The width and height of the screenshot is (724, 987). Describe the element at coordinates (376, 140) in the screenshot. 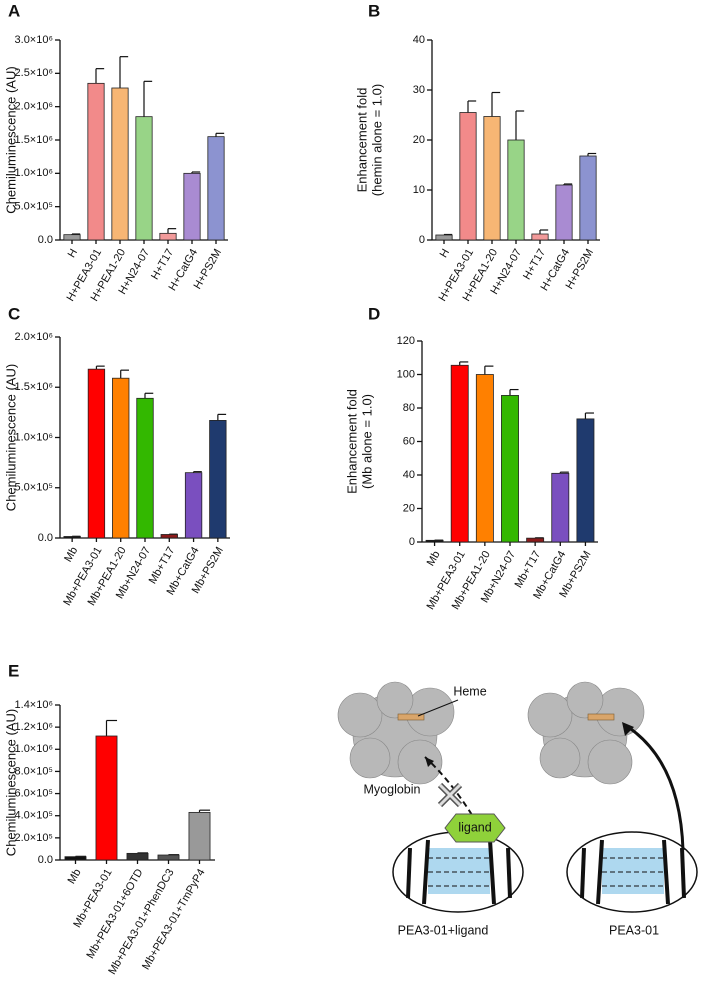

I see `y-axis-label: (hemin alone = 1.0)` at that location.